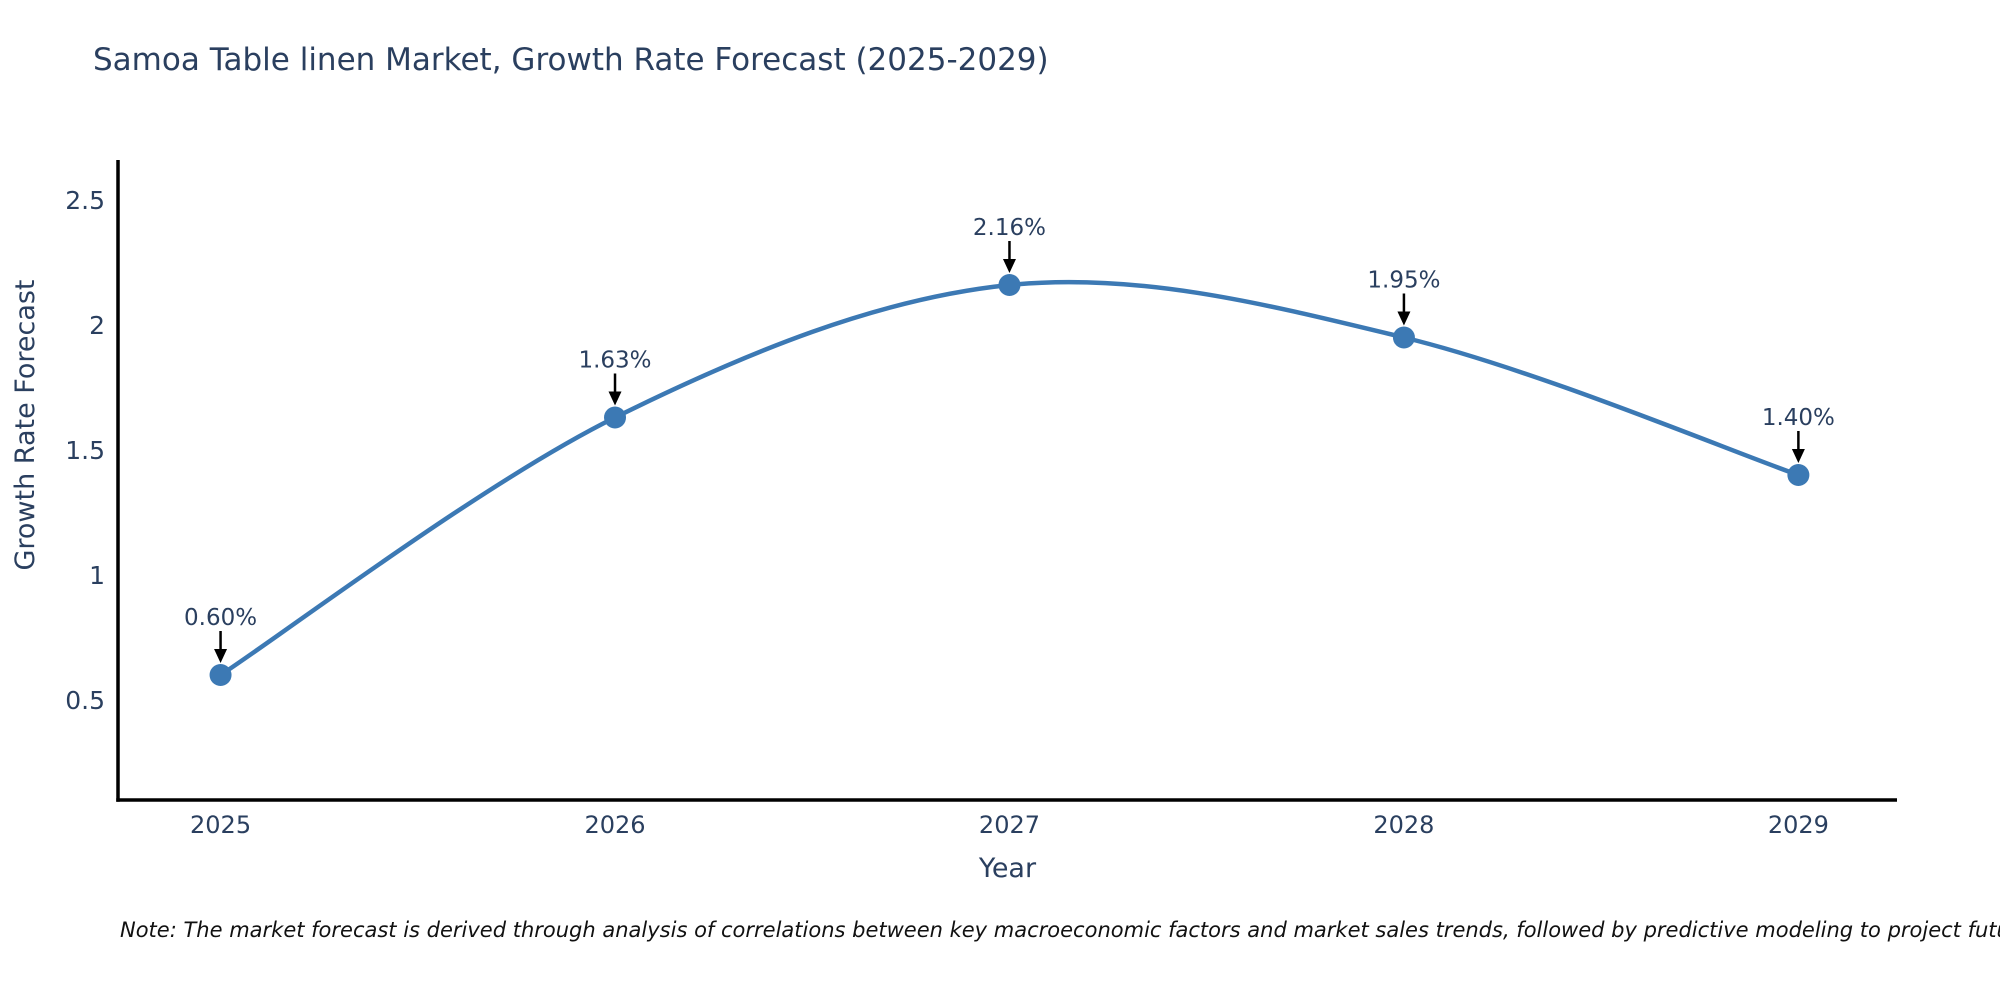  Describe the element at coordinates (615, 417) in the screenshot. I see `data-point-2026` at that location.